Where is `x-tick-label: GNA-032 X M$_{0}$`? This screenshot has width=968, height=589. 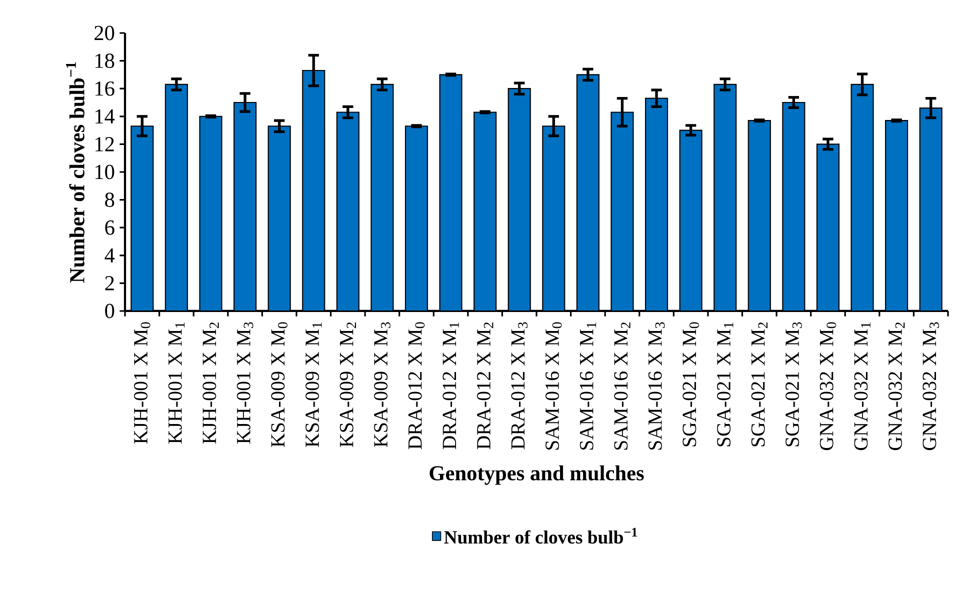
x-tick-label: GNA-032 X M$_{0}$ is located at coordinates (828, 386).